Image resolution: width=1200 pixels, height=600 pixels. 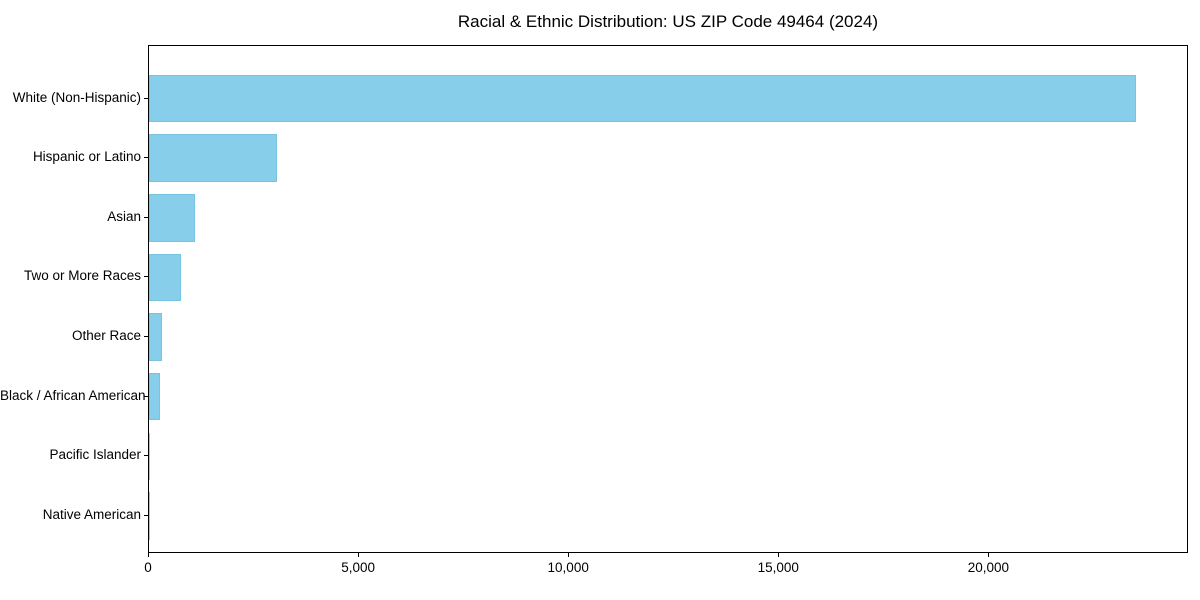 I want to click on x-axis-tick-label: 10,000, so click(x=568, y=567).